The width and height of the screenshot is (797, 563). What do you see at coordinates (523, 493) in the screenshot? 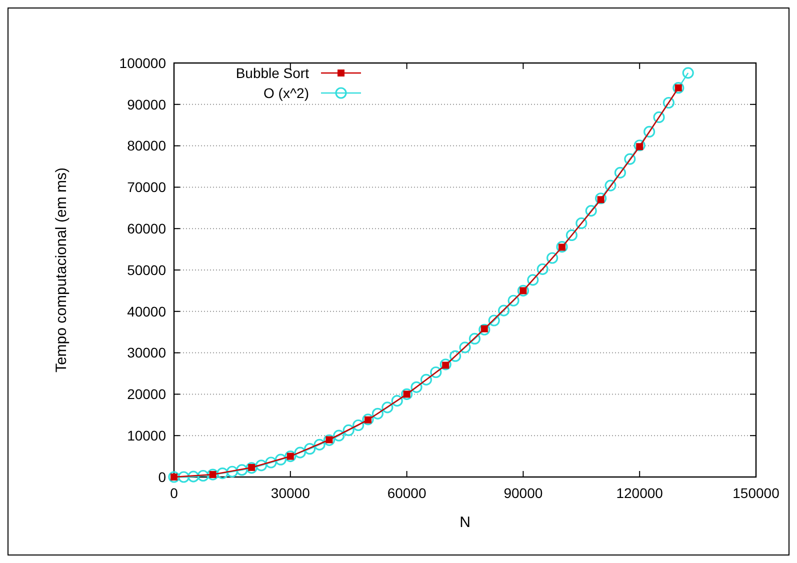
I see `x-tick-label: 90000` at bounding box center [523, 493].